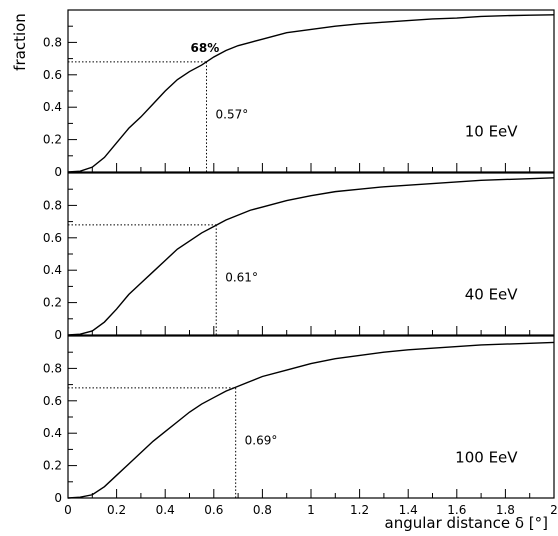 The width and height of the screenshot is (558, 536). Describe the element at coordinates (505, 510) in the screenshot. I see `x-tick-label: 1.8` at that location.